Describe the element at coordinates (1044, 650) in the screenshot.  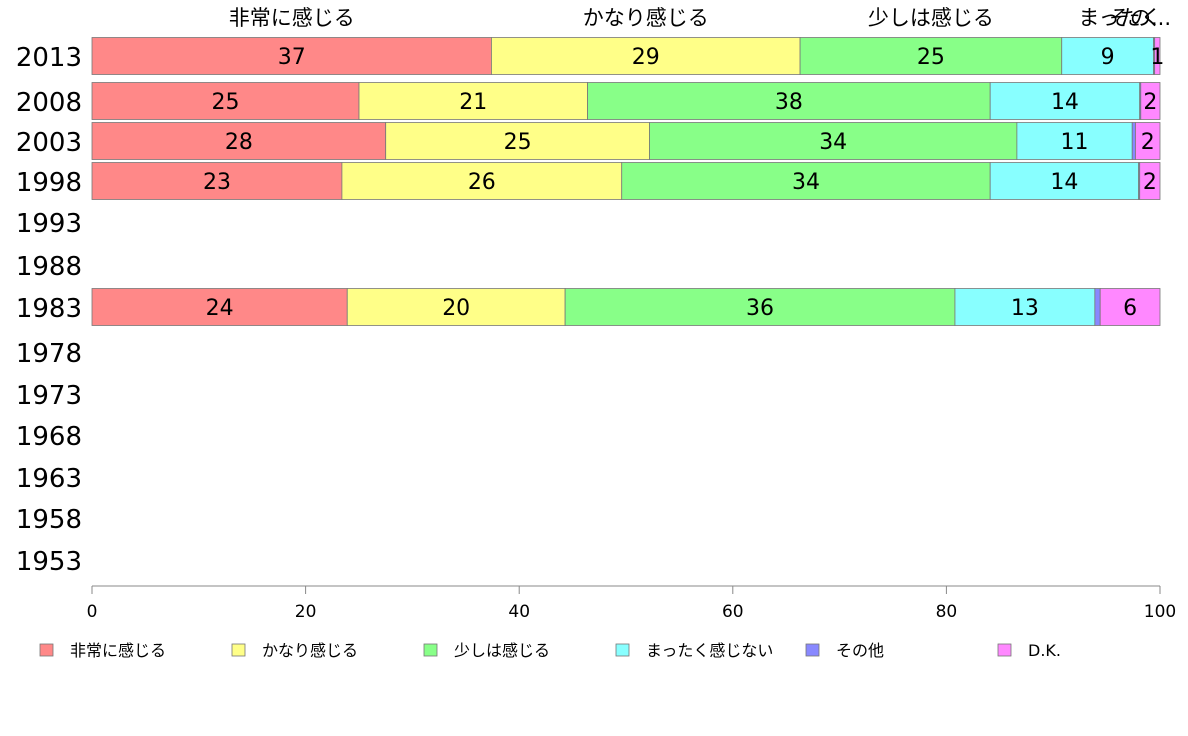
I see `legend-label: D.K.` at that location.